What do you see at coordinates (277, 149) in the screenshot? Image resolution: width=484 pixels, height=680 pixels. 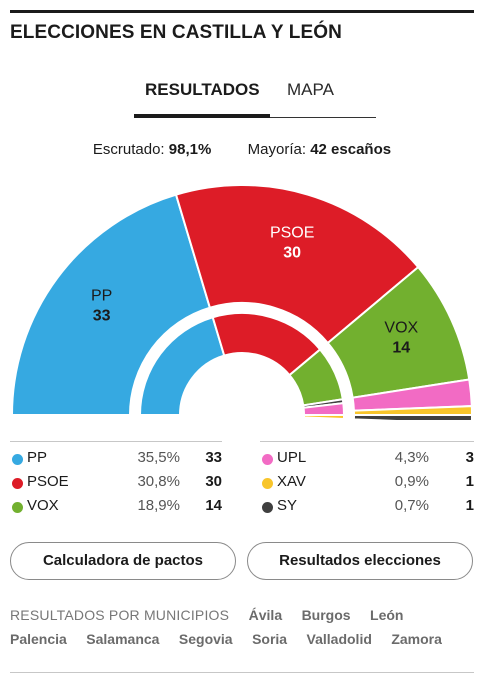 I see `majority-label: Mayoría:` at bounding box center [277, 149].